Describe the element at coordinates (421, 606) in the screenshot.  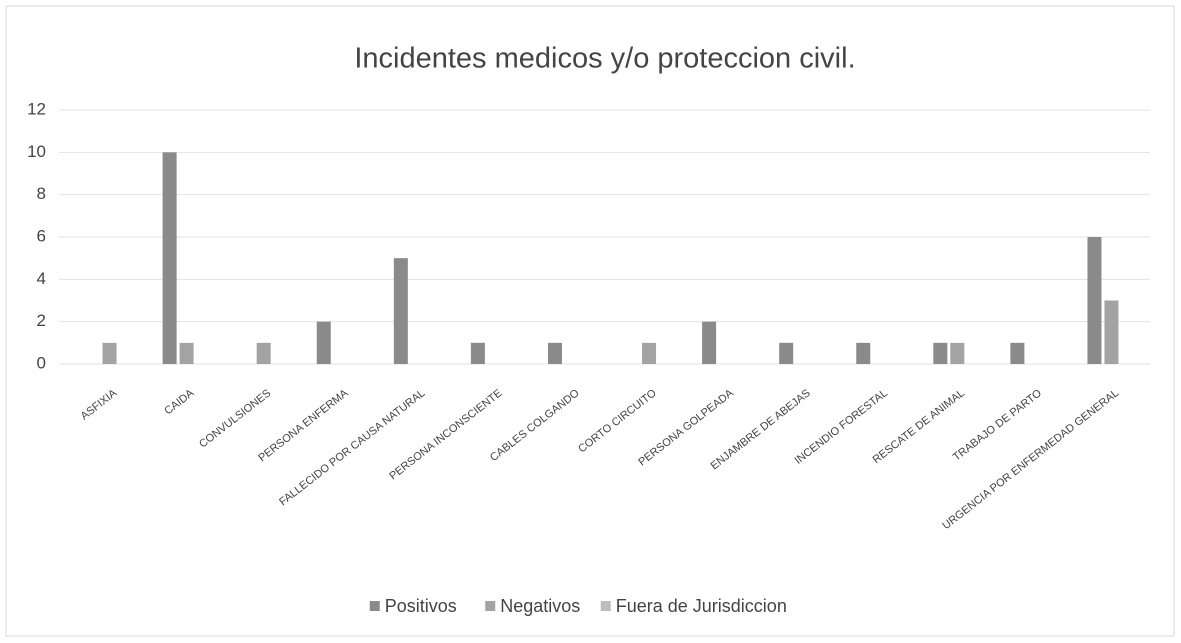
I see `legend-label: Positivos` at that location.